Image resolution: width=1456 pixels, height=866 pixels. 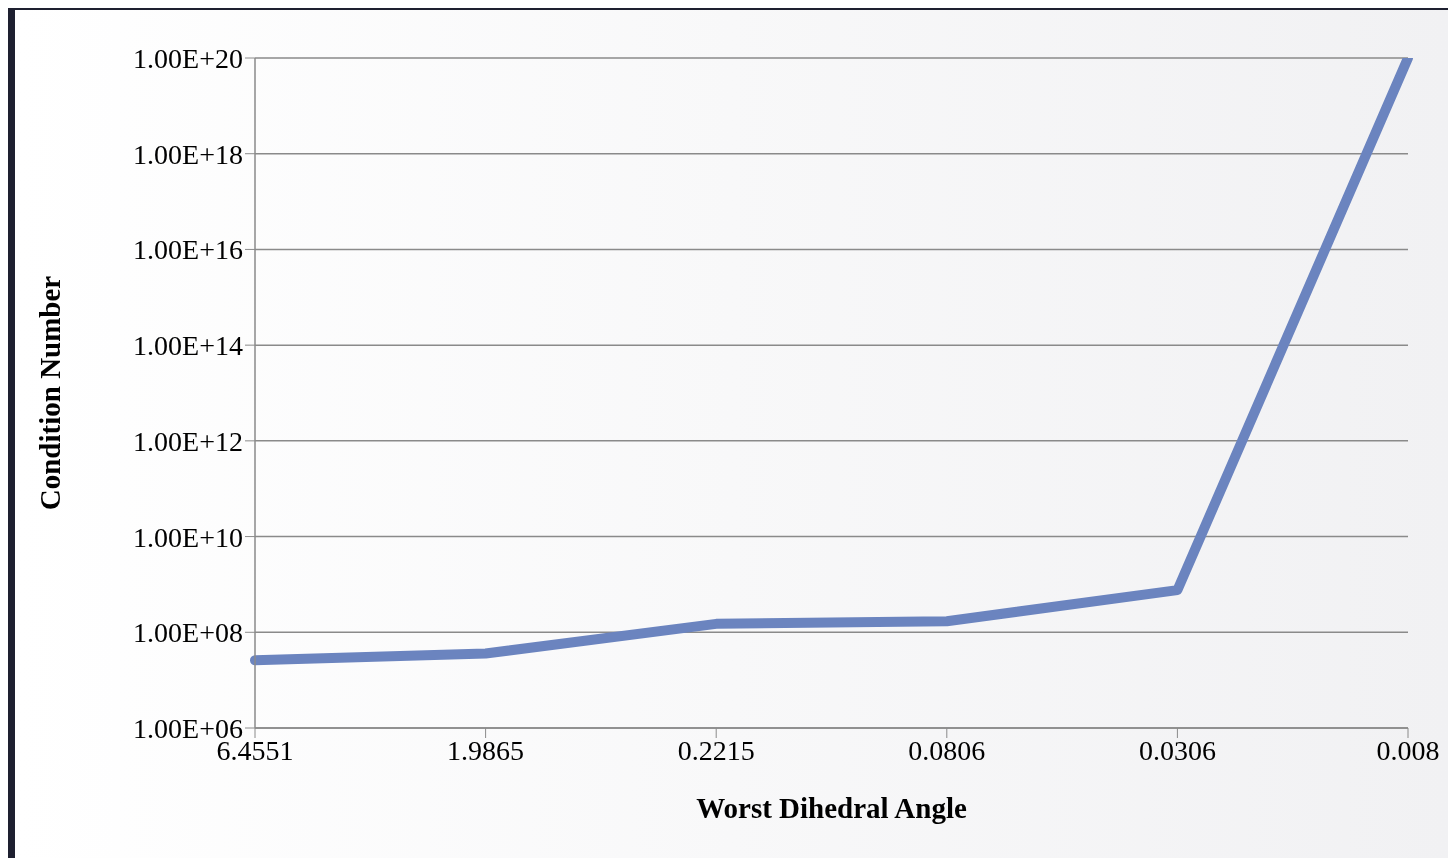 I want to click on y-tick-label: 1.00E+16, so click(x=188, y=250).